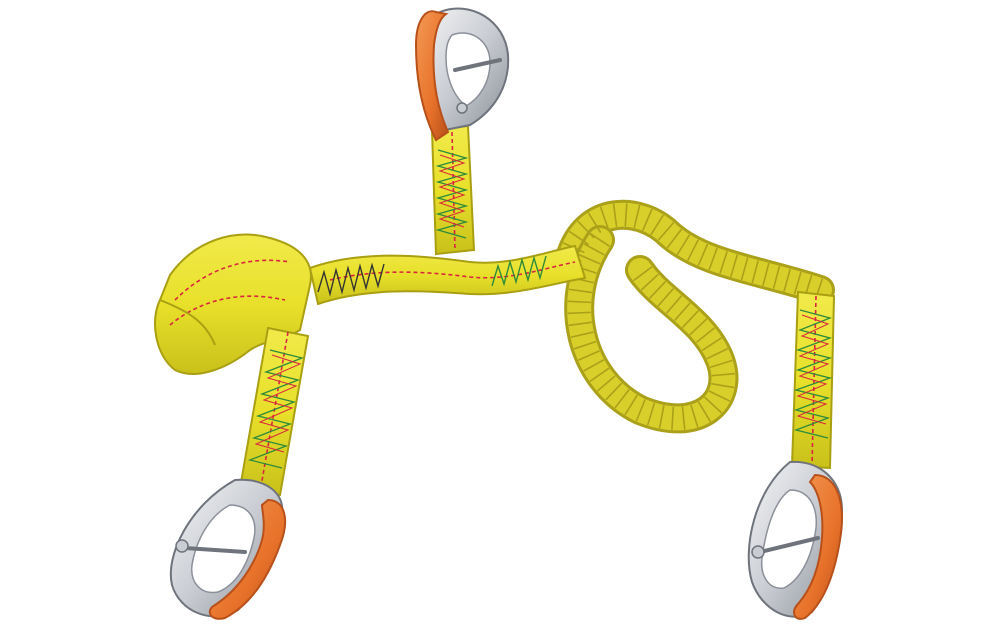 The image size is (1000, 640). Describe the element at coordinates (247, 559) in the screenshot. I see `orange-gate-left` at that location.